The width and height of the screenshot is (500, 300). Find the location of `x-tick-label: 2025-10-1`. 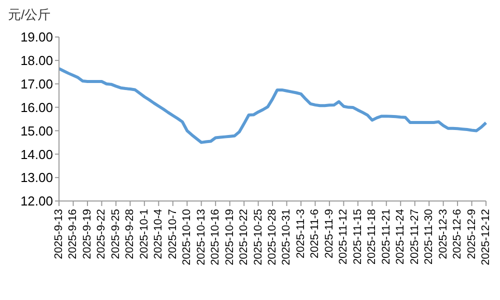

x-tick-label: 2025-10-1 is located at coordinates (144, 234).